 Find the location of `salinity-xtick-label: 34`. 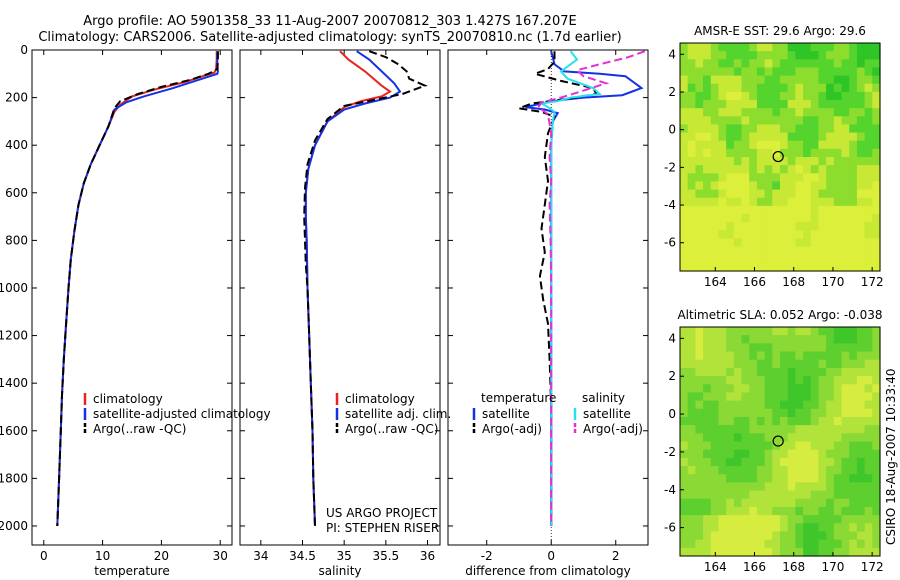

salinity-xtick-label: 34 is located at coordinates (260, 556).